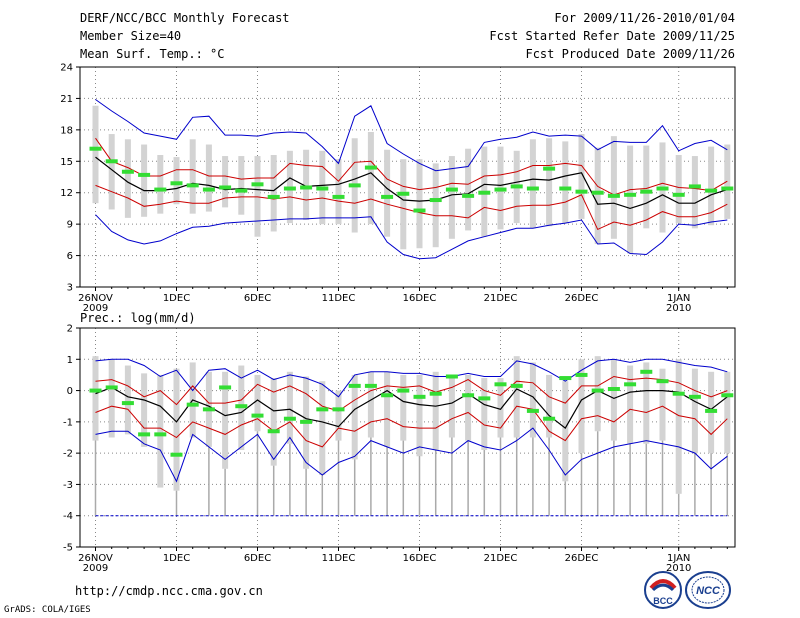 This screenshot has width=800, height=618. Describe the element at coordinates (257, 298) in the screenshot. I see `temp-xtick-label: 6DEC` at that location.